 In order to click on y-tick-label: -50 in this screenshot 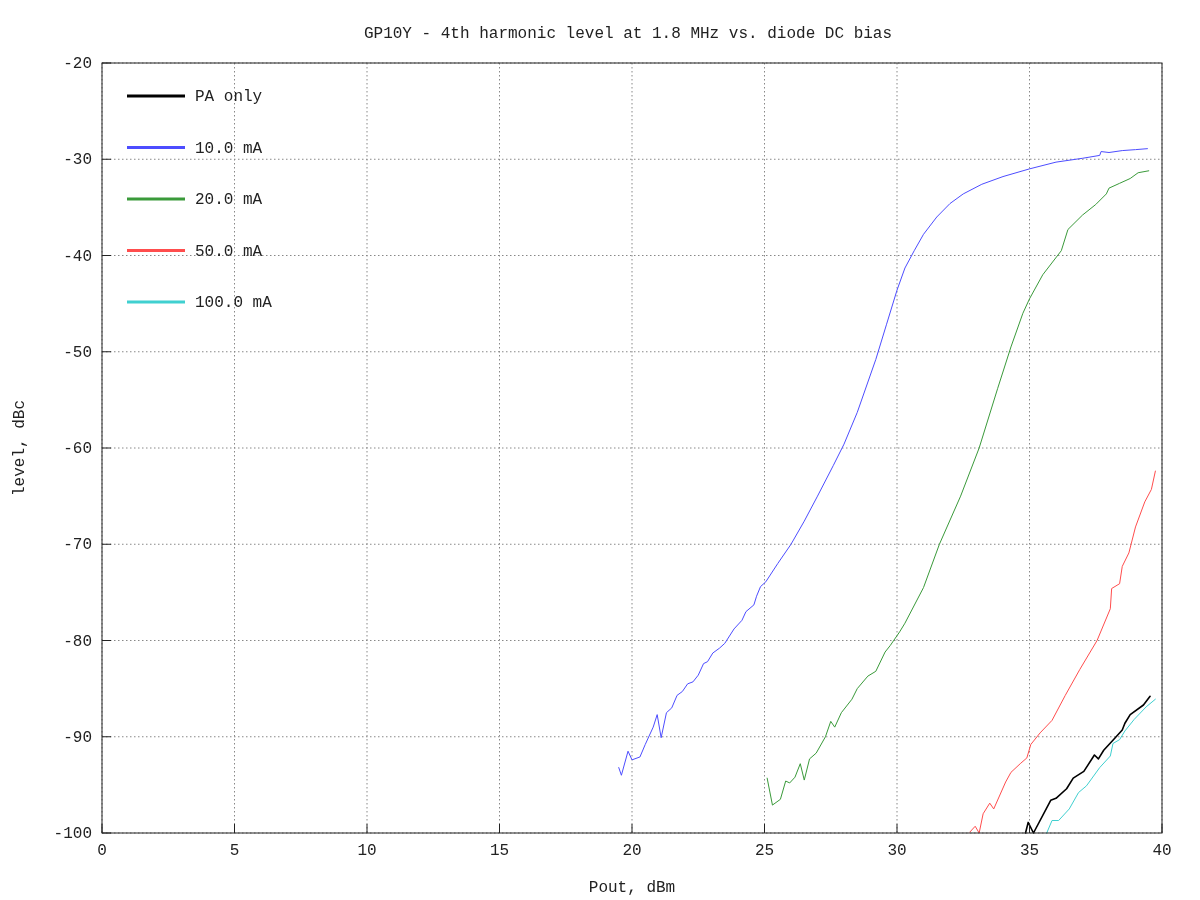, I will do `click(77, 352)`.